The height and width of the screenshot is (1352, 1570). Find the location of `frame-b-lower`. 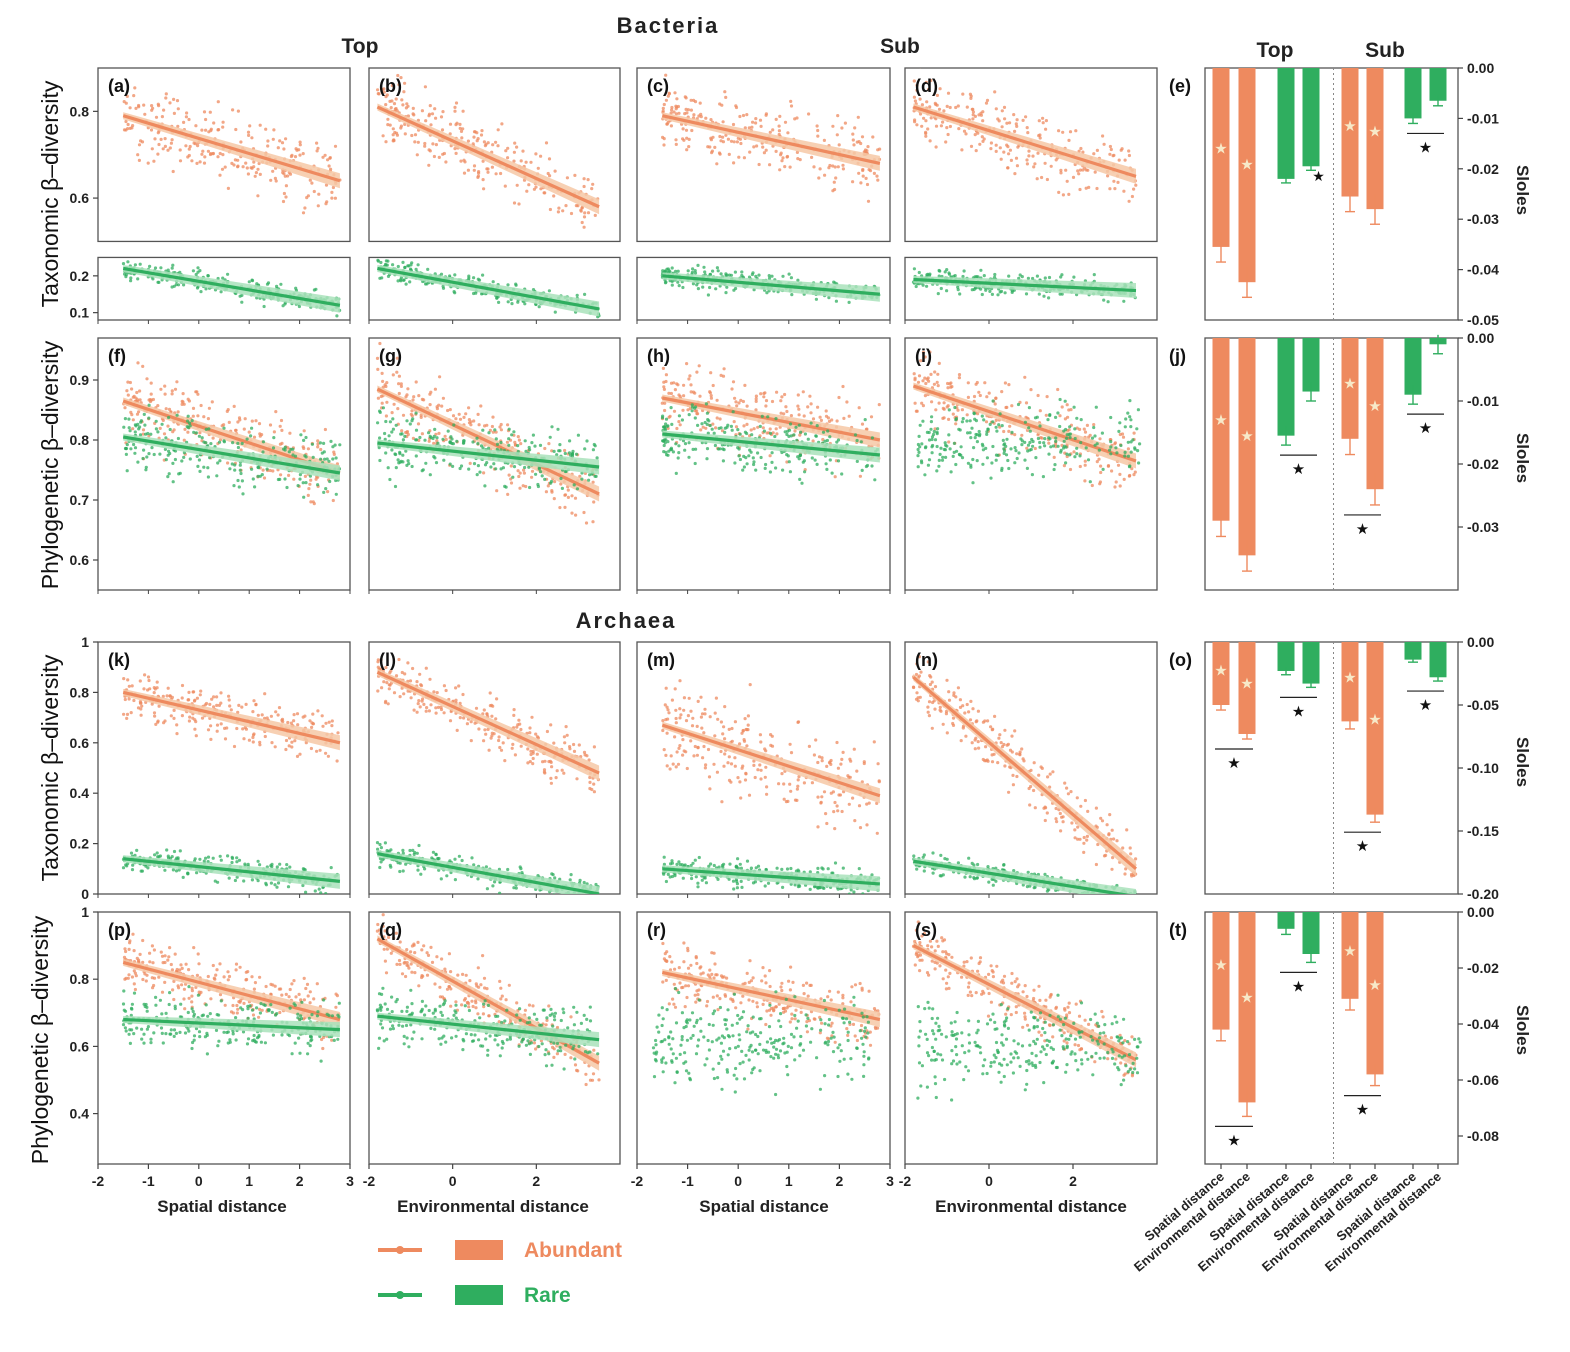

frame-b-lower is located at coordinates (494, 288).